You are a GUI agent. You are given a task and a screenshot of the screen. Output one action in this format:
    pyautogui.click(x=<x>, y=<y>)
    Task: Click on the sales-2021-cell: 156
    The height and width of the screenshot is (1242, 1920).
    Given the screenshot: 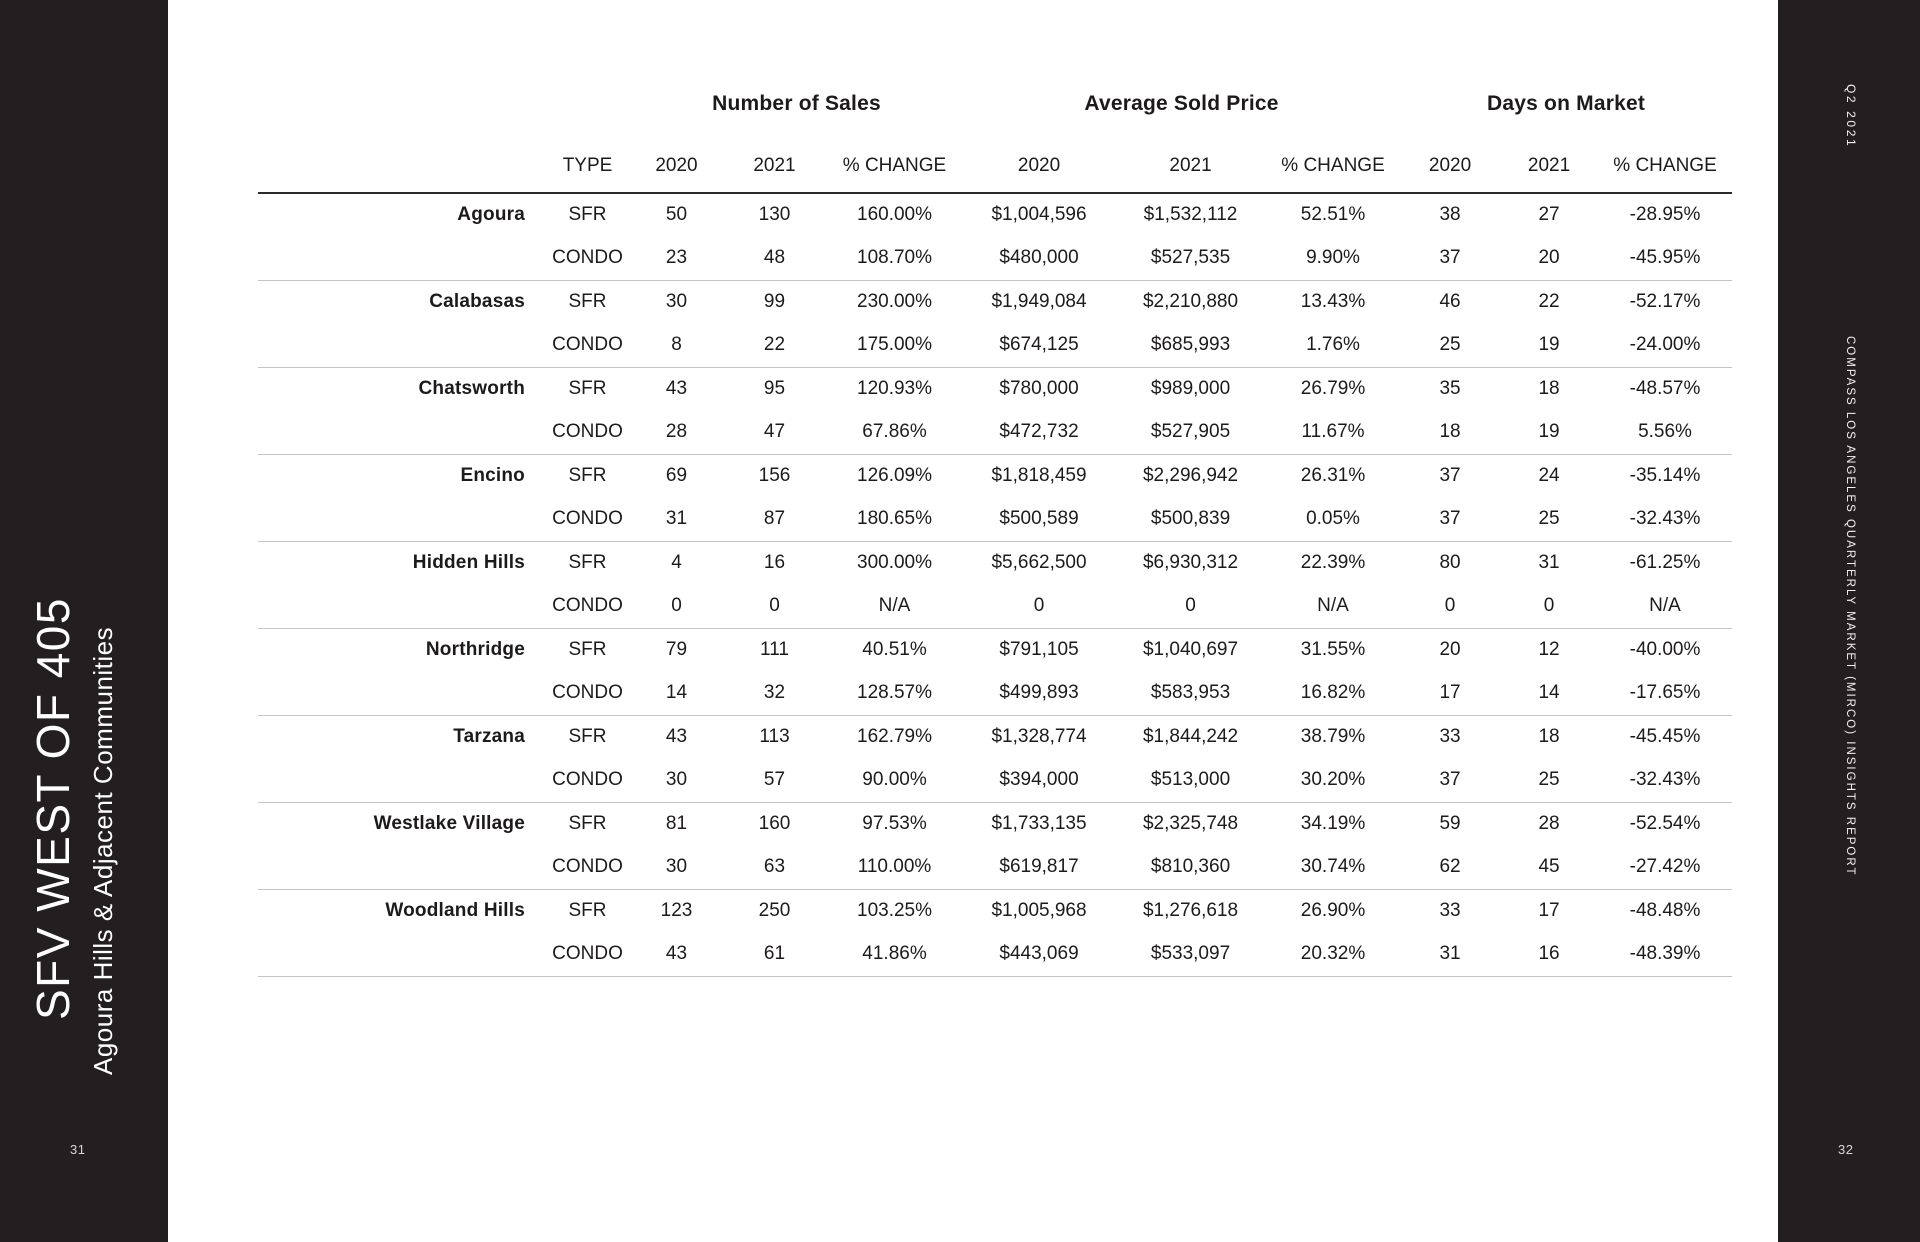 What is the action you would take?
    pyautogui.click(x=774, y=475)
    